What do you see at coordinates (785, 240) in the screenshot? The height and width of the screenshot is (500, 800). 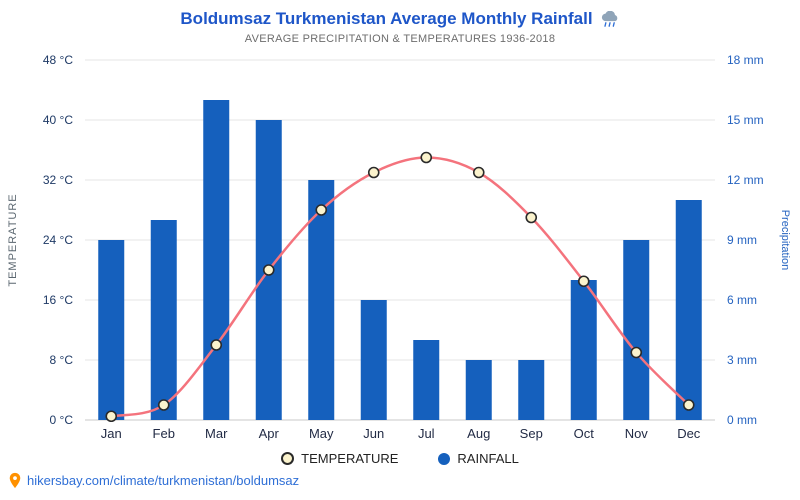 I see `right-axis-title: Precipitation` at bounding box center [785, 240].